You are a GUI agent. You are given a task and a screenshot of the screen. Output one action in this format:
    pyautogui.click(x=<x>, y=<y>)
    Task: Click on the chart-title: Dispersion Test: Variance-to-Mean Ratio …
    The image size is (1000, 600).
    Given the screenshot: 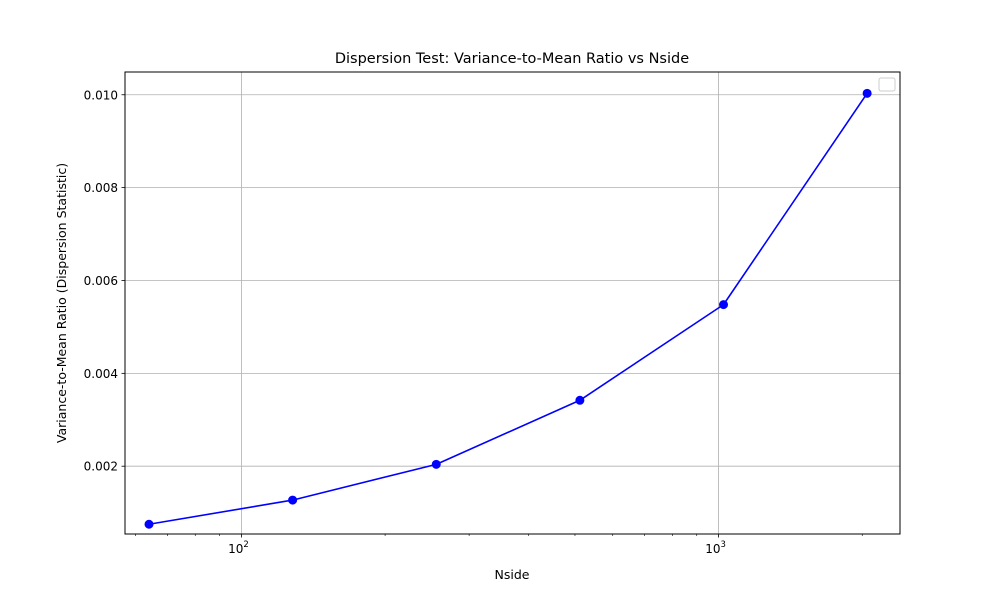 What is the action you would take?
    pyautogui.click(x=512, y=59)
    